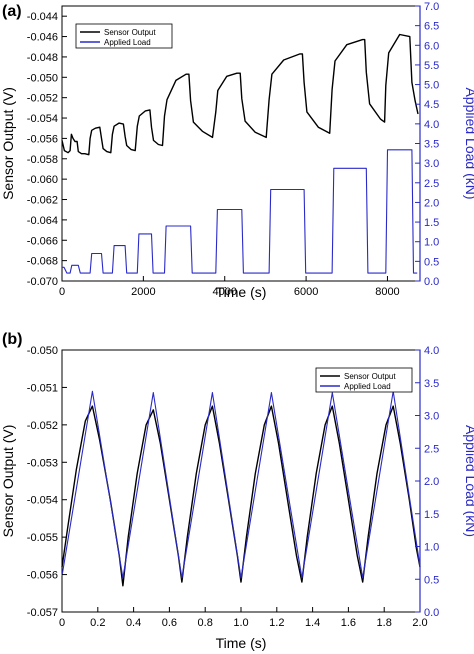 The image size is (474, 654). I want to click on y2-tick-label: 4.5, so click(431, 105).